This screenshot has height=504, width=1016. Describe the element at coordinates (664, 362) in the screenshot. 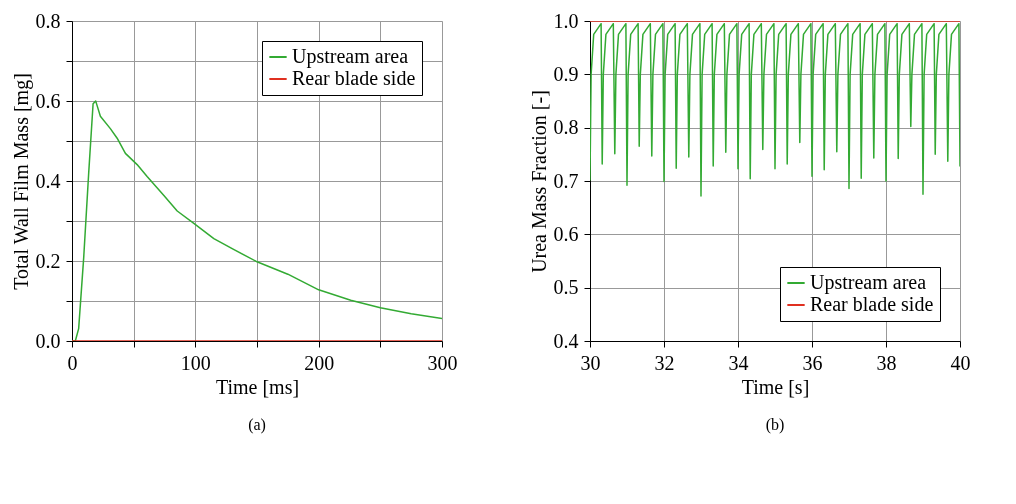

I see `x-tick-label: 32` at that location.